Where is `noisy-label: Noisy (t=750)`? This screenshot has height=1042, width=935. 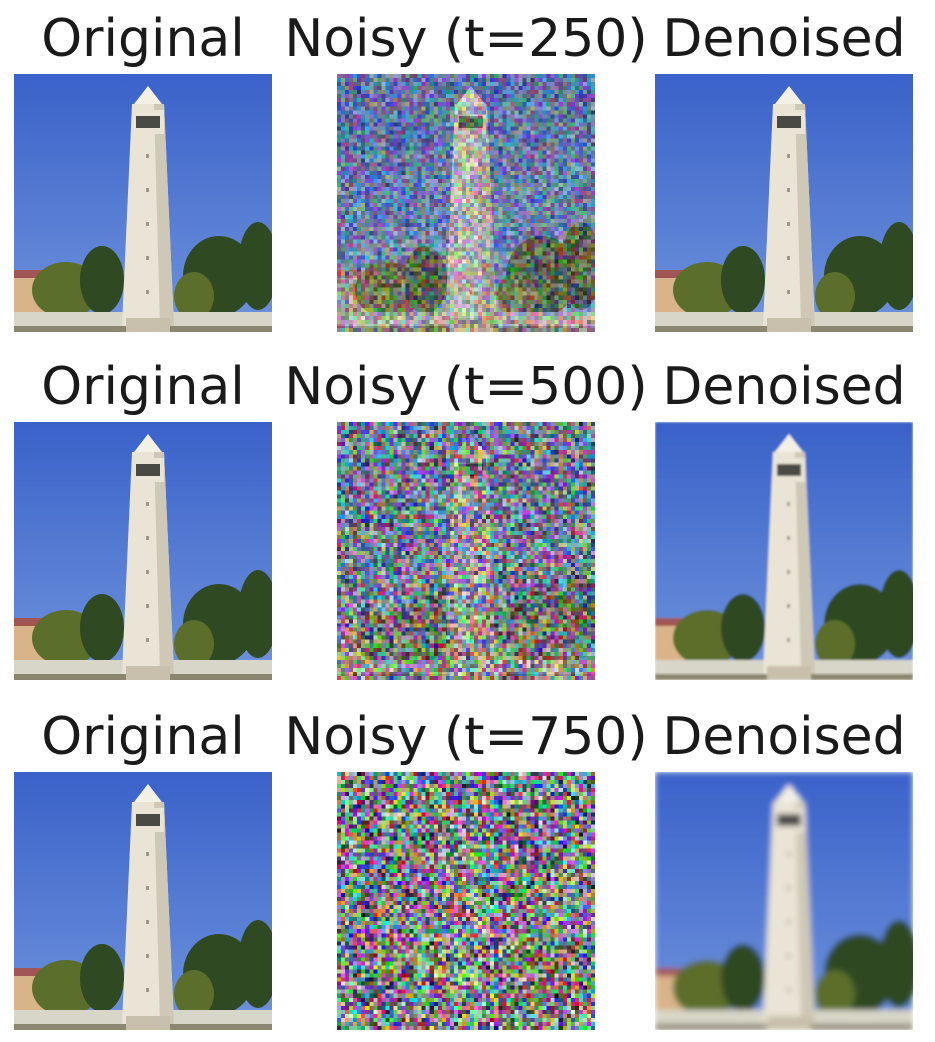 noisy-label: Noisy (t=750) is located at coordinates (466, 737).